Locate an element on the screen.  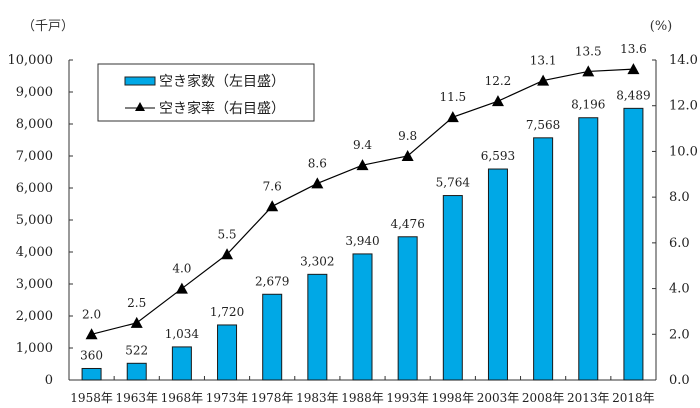
legend: 空き家数（左目盛） 空き家率（右目盛） is located at coordinates (206, 92).